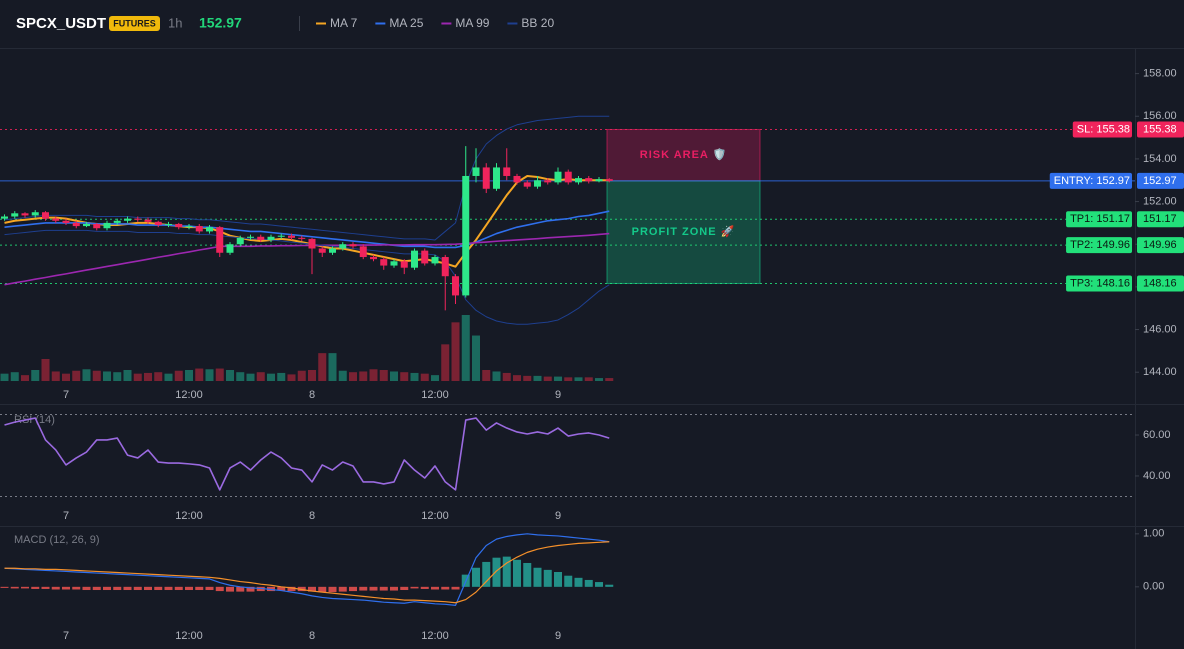 The height and width of the screenshot is (649, 1184). I want to click on level-label: TP1: 151.17, so click(1100, 219).